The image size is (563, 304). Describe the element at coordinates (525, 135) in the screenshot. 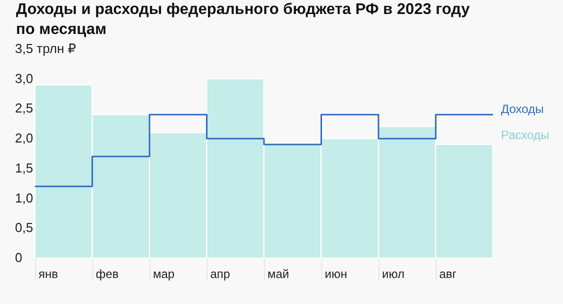

I see `series-label: Расходы` at that location.